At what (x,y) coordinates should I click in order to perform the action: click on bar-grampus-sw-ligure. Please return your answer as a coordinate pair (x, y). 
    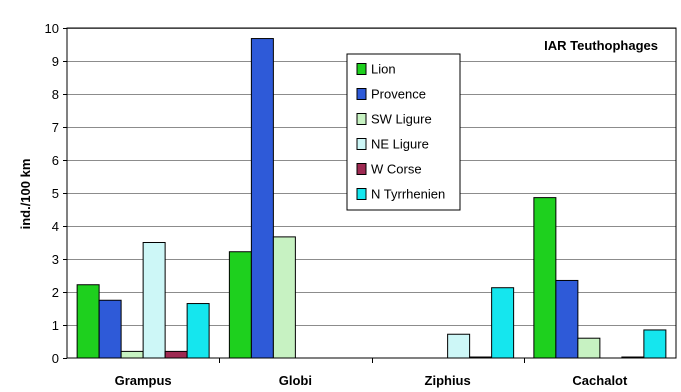
    Looking at the image, I should click on (132, 354).